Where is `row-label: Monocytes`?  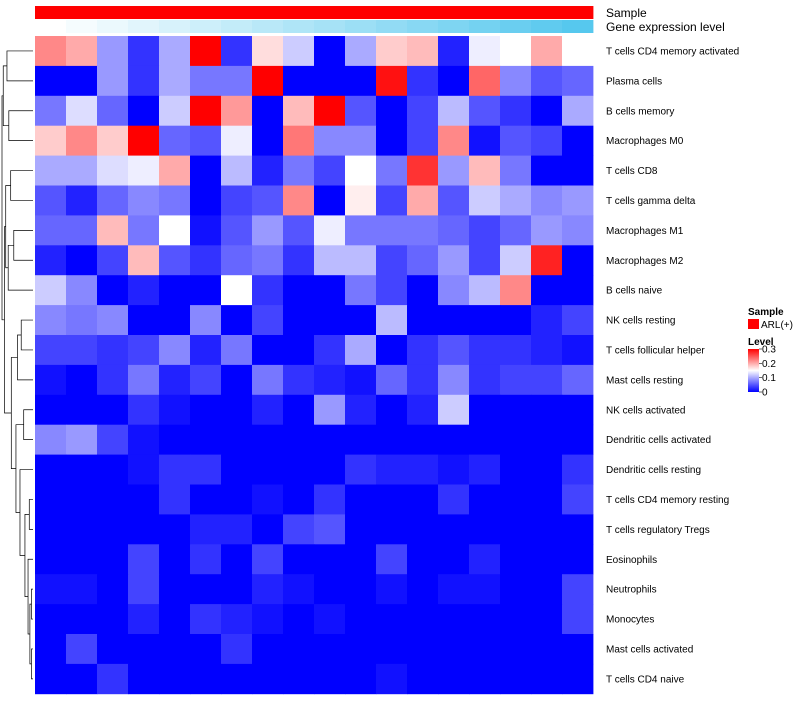 row-label: Monocytes is located at coordinates (630, 620).